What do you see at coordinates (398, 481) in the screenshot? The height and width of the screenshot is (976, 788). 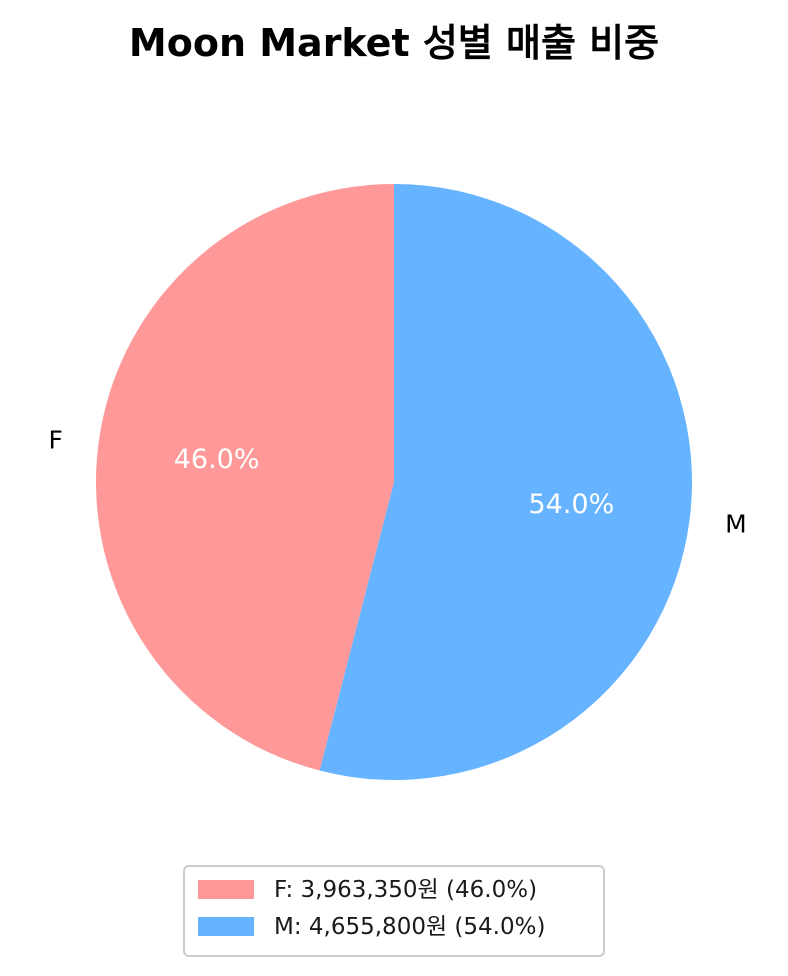 I see `pie-labels: 54.0% M 46.0% F` at bounding box center [398, 481].